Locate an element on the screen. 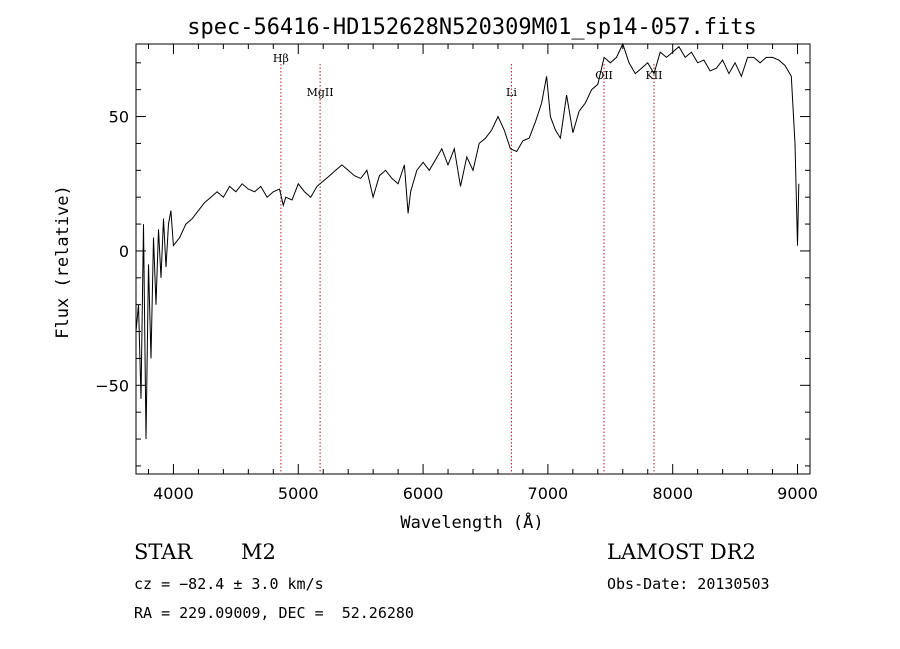 This screenshot has height=649, width=900. obs-date-text: Obs-Date: 20130503 is located at coordinates (688, 584).